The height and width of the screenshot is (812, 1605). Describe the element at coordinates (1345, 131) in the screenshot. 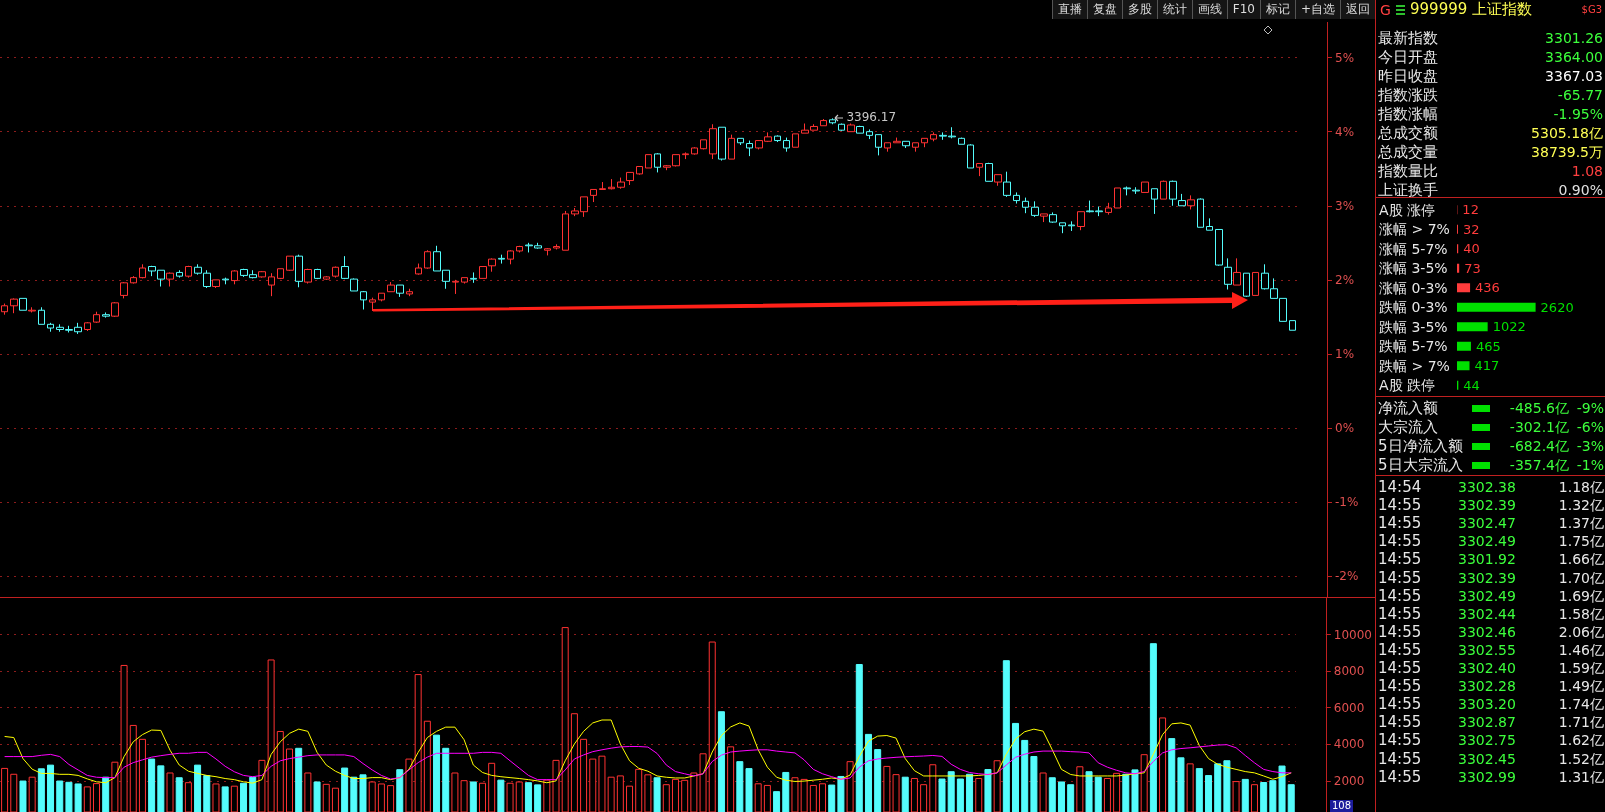

I see `y-tick-label: 4%` at that location.